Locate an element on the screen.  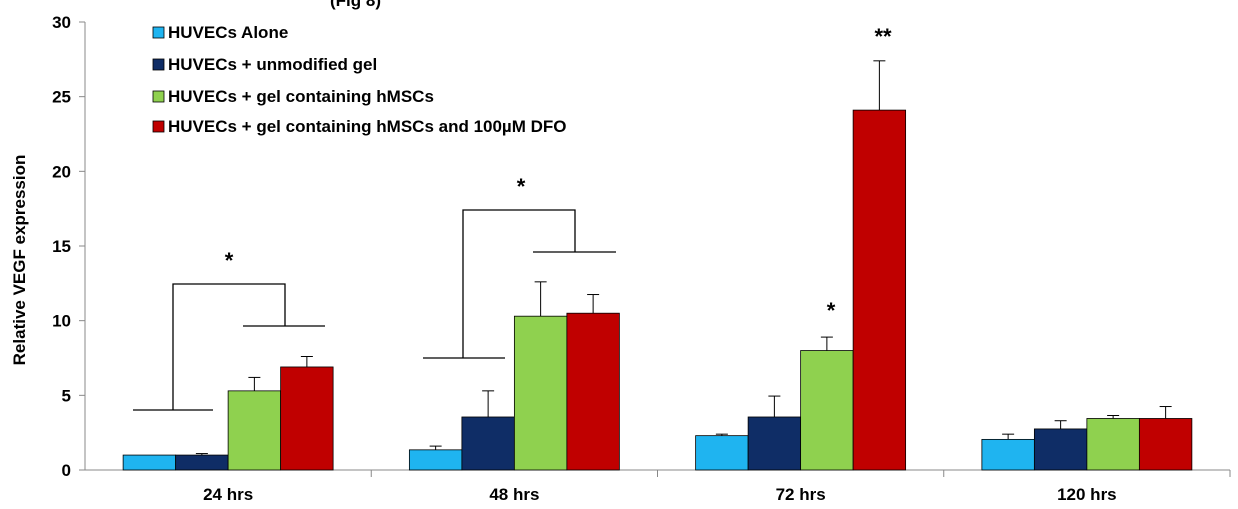
y-ticks: 0 5 10 15 20 25 30 is located at coordinates (68, 246).